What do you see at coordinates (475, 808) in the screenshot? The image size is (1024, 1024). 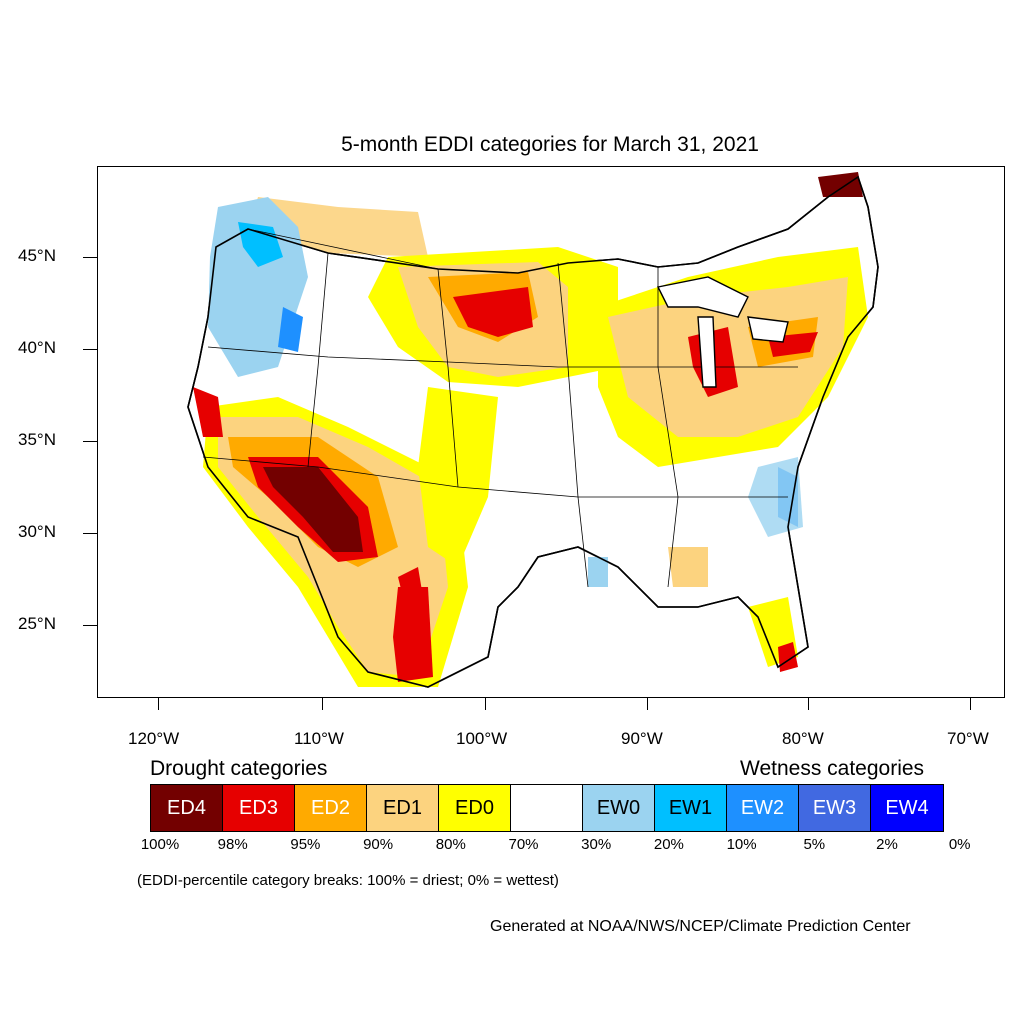 I see `legend-box-ed0: ED0` at bounding box center [475, 808].